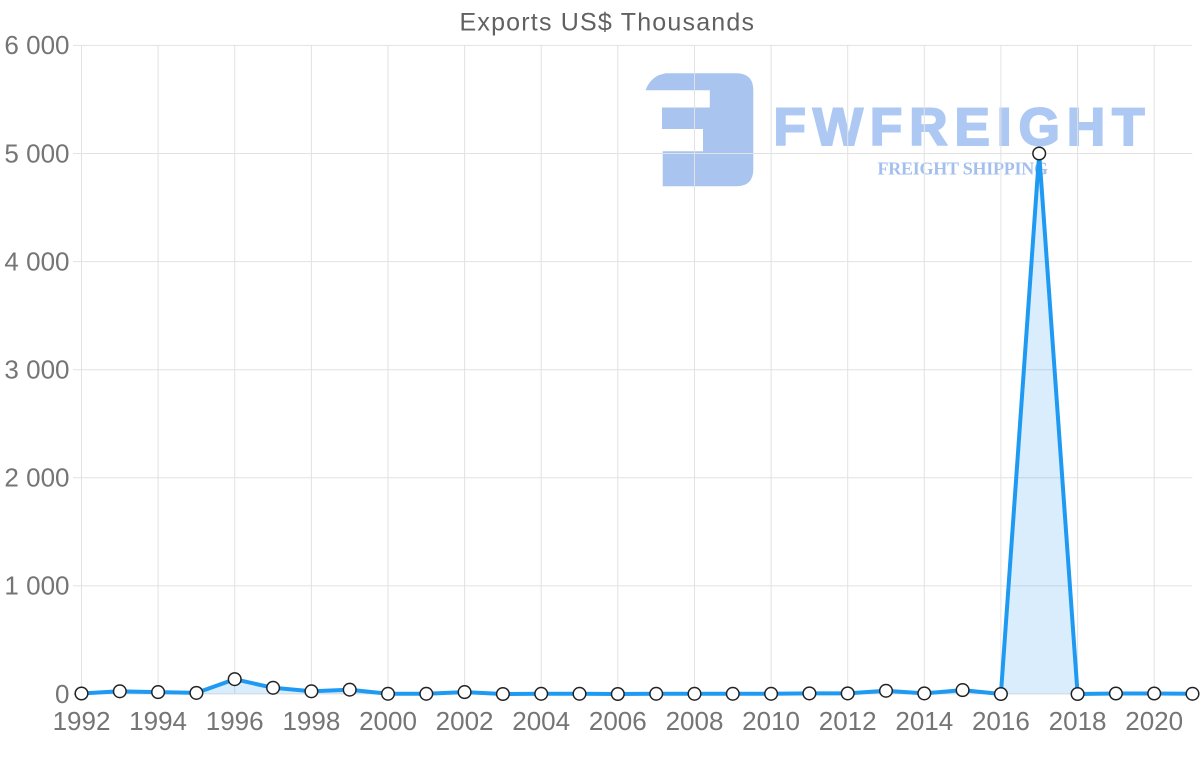 This screenshot has height=763, width=1200. I want to click on svg-text: 2012, so click(848, 721).